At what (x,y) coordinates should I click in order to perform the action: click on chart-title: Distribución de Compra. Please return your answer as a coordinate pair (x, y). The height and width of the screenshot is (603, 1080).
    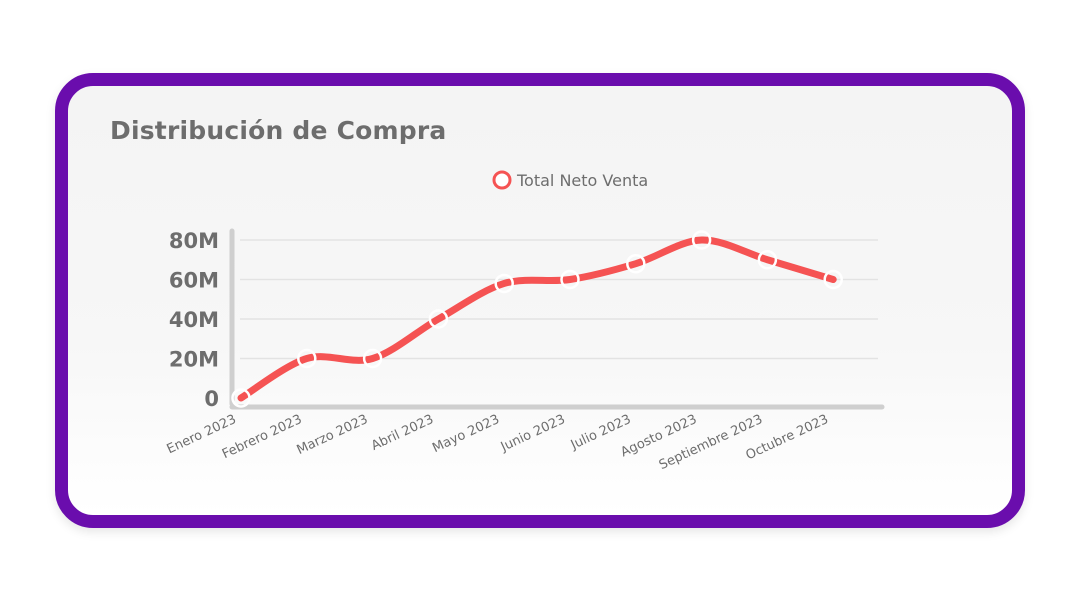
    Looking at the image, I should click on (278, 130).